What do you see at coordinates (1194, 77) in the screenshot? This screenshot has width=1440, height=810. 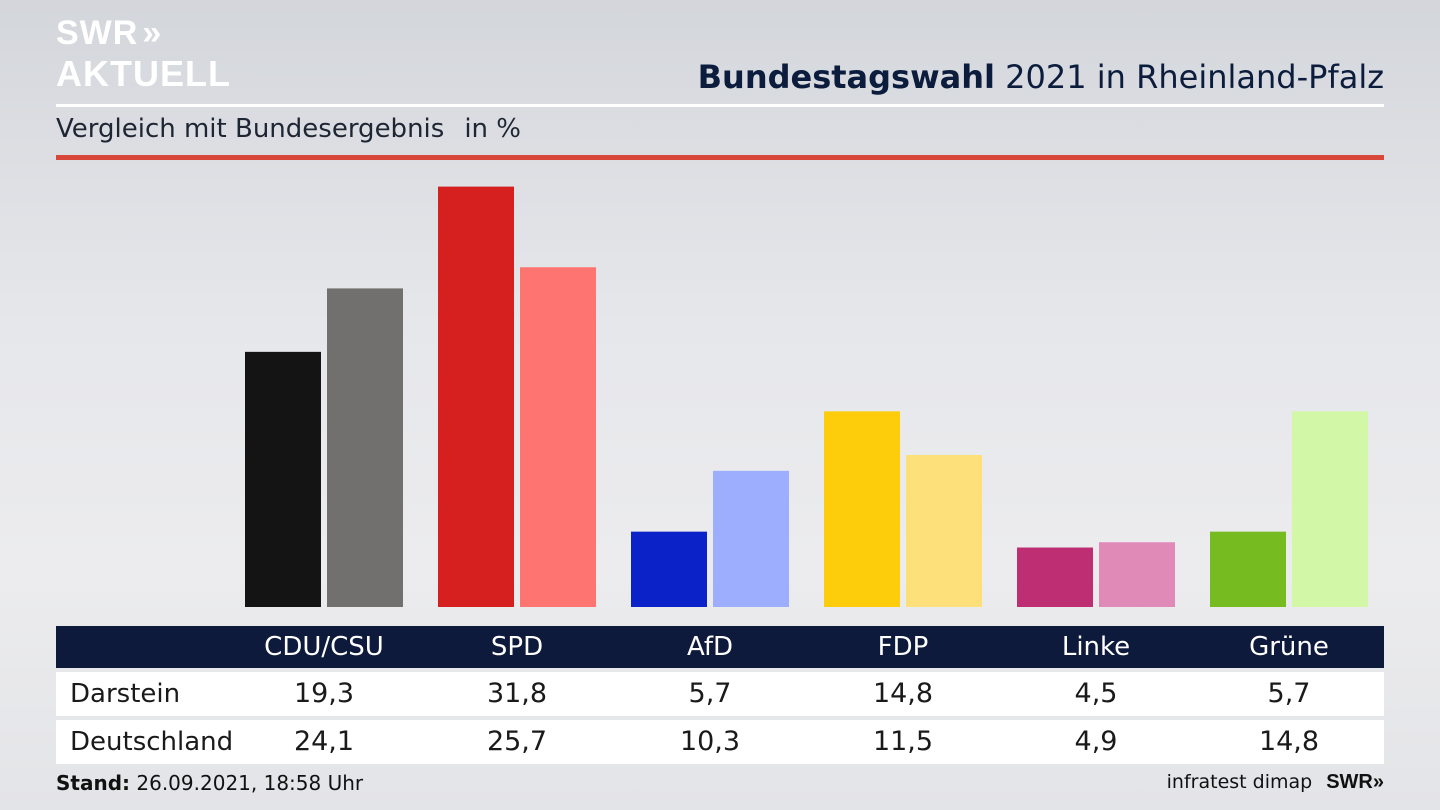 I see `title-rest: 2021 in Rheinland-Pfalz` at bounding box center [1194, 77].